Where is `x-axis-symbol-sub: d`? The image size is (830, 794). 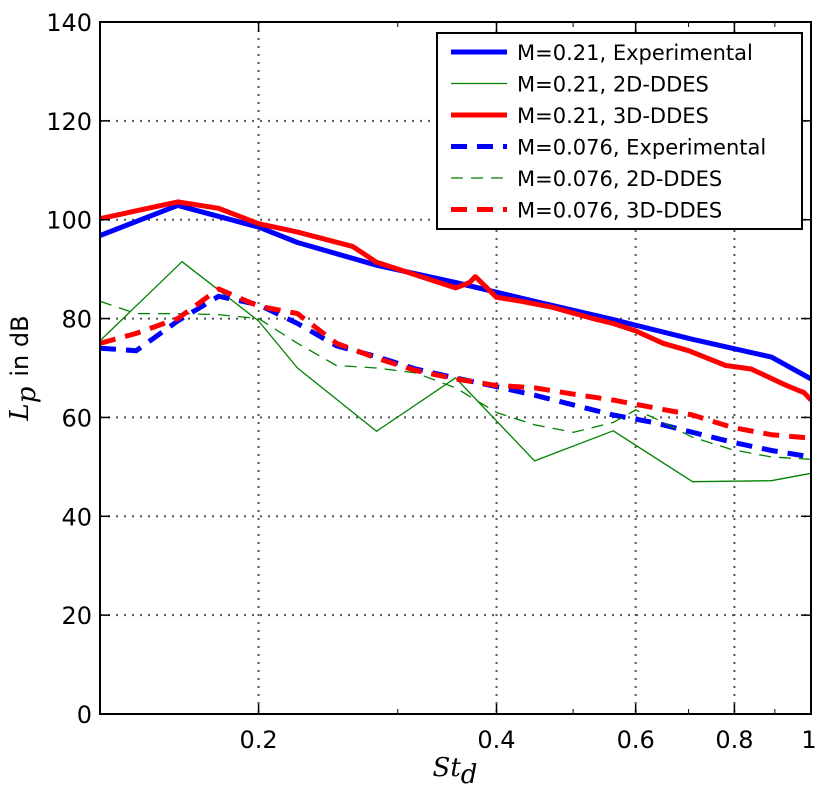 x-axis-symbol-sub: d is located at coordinates (469, 775).